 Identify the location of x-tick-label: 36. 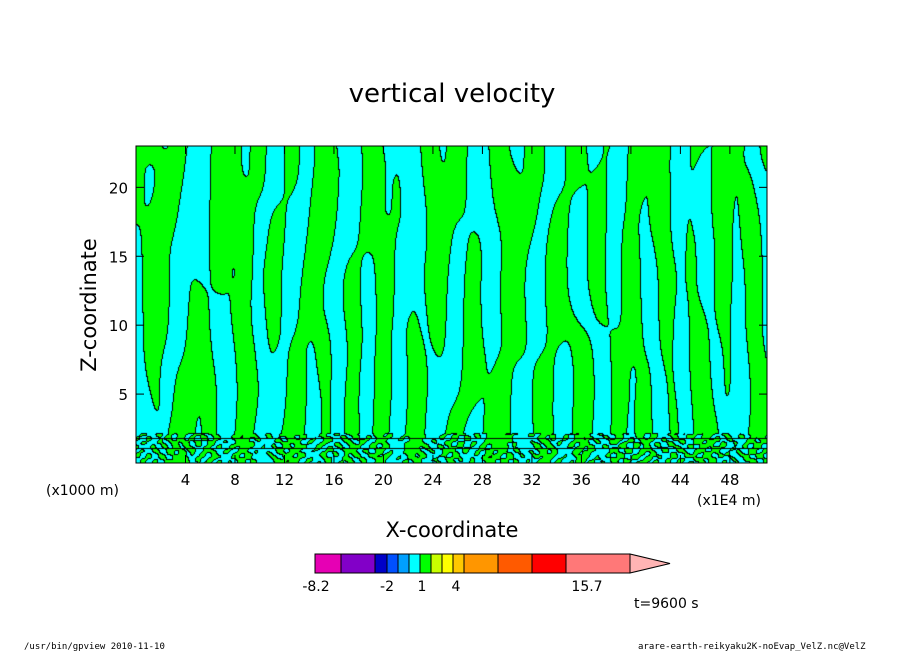
(581, 480).